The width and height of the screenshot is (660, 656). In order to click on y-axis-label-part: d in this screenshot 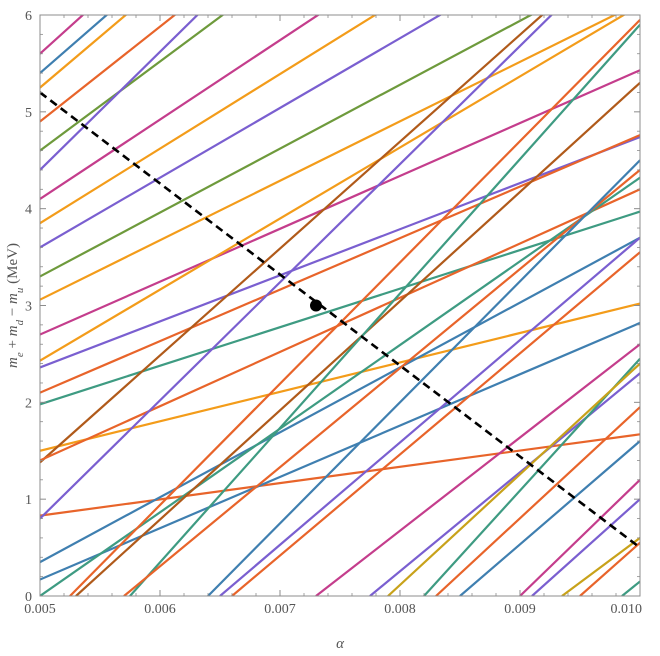, I will do `click(20, 322)`.